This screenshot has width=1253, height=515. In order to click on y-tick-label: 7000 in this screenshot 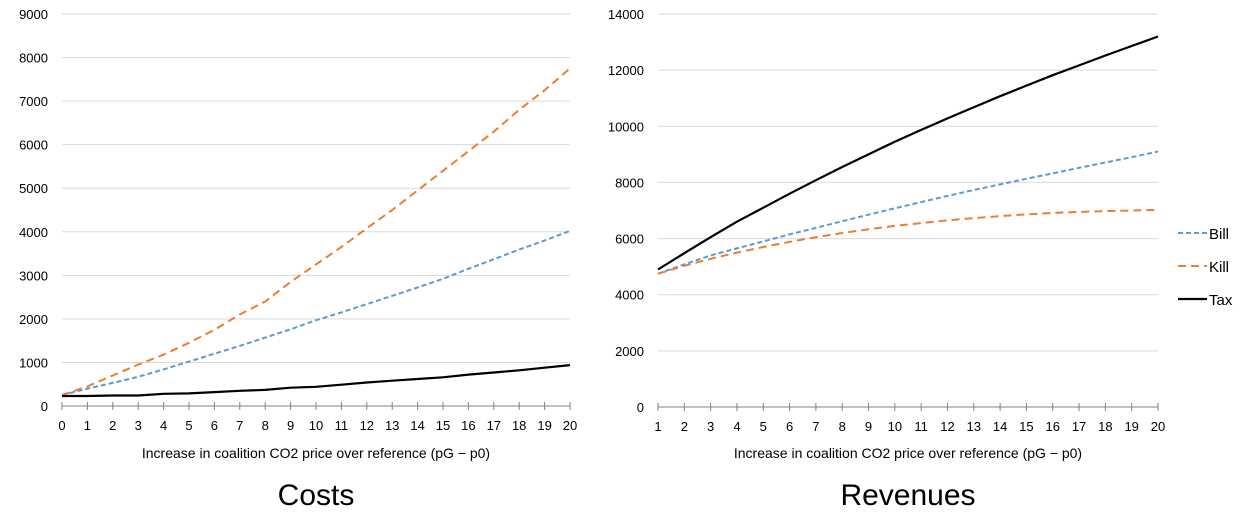, I will do `click(33, 101)`.